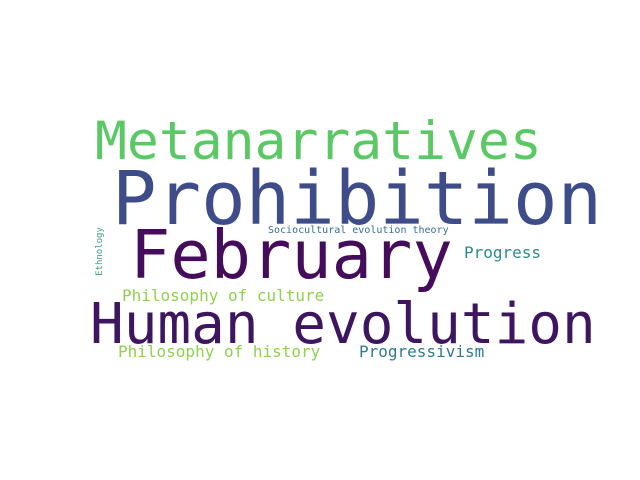  What do you see at coordinates (421, 352) in the screenshot?
I see `word-progressivism: Progressivism` at bounding box center [421, 352].